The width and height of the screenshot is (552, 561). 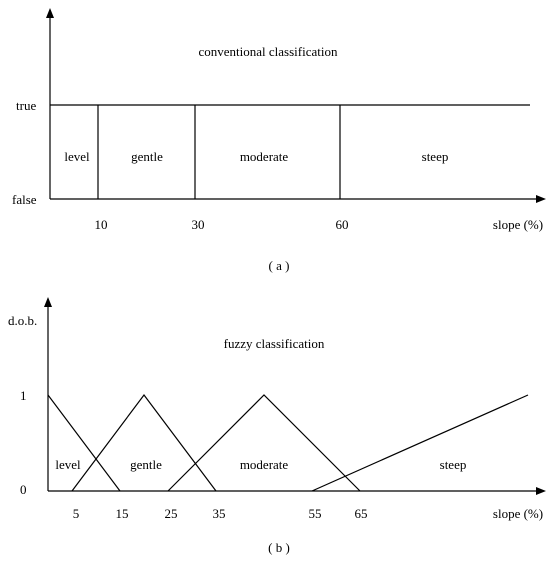 I want to click on panel-b-x-axis-arrow, so click(x=541, y=491).